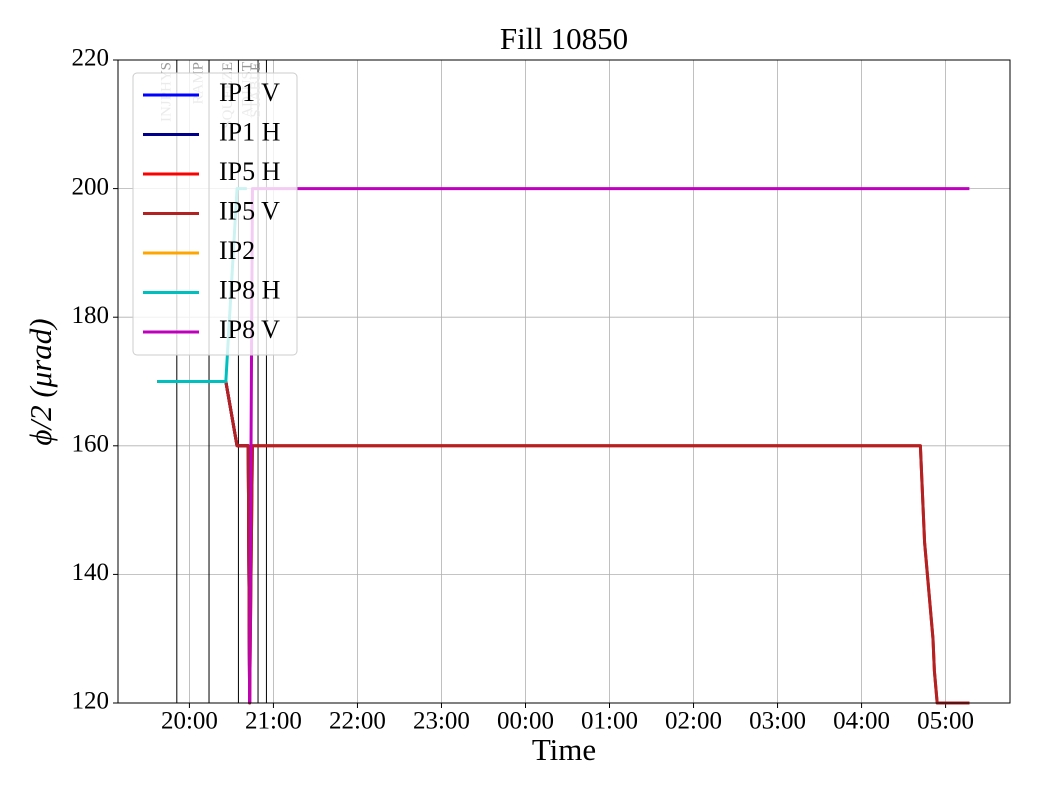 The width and height of the screenshot is (1040, 800). Describe the element at coordinates (861, 721) in the screenshot. I see `x-tick-label: 04:00` at that location.